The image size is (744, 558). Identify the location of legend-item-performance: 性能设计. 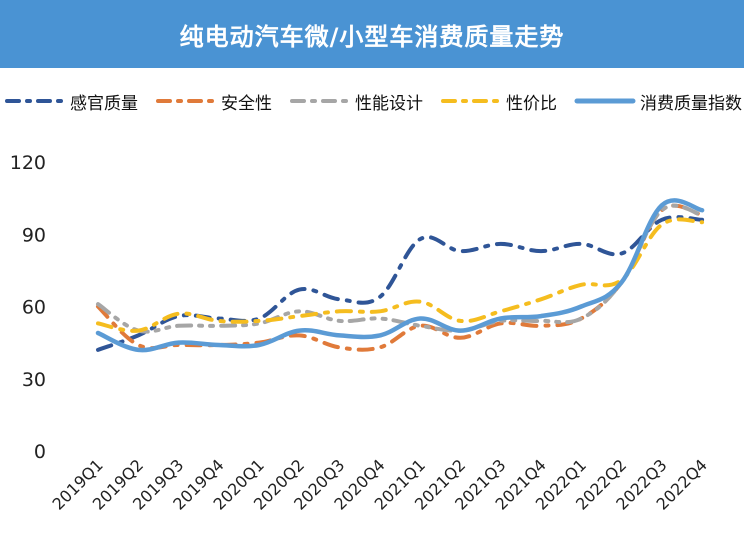
(356, 101).